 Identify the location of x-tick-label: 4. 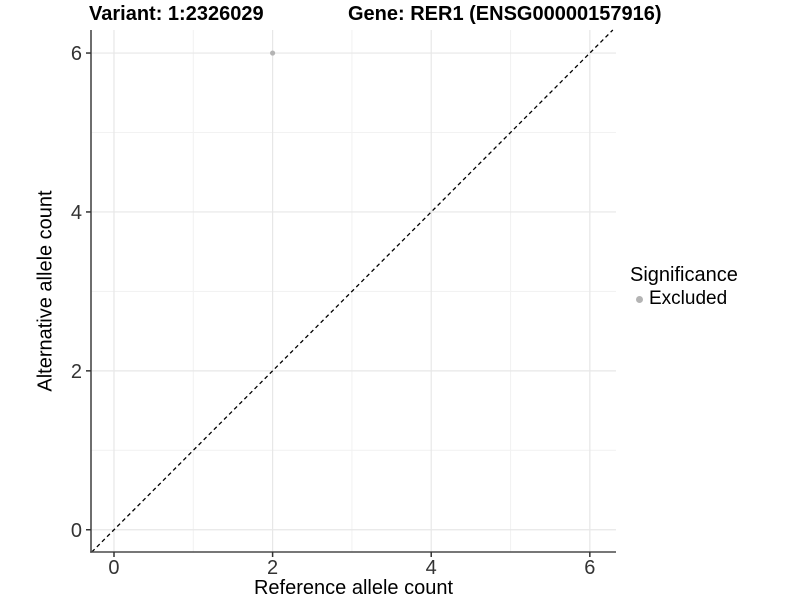
(431, 568).